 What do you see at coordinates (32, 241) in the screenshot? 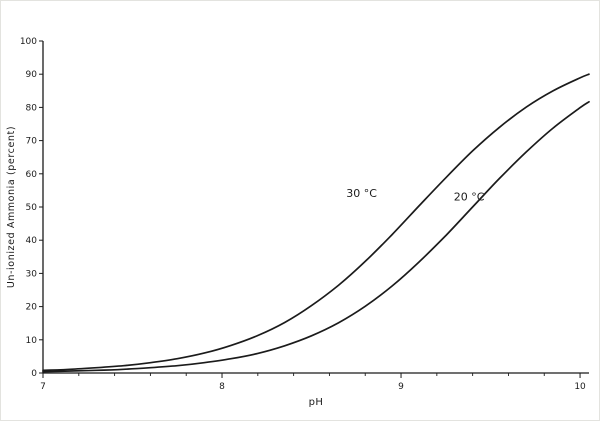
I see `y-tick-label: 40` at bounding box center [32, 241].